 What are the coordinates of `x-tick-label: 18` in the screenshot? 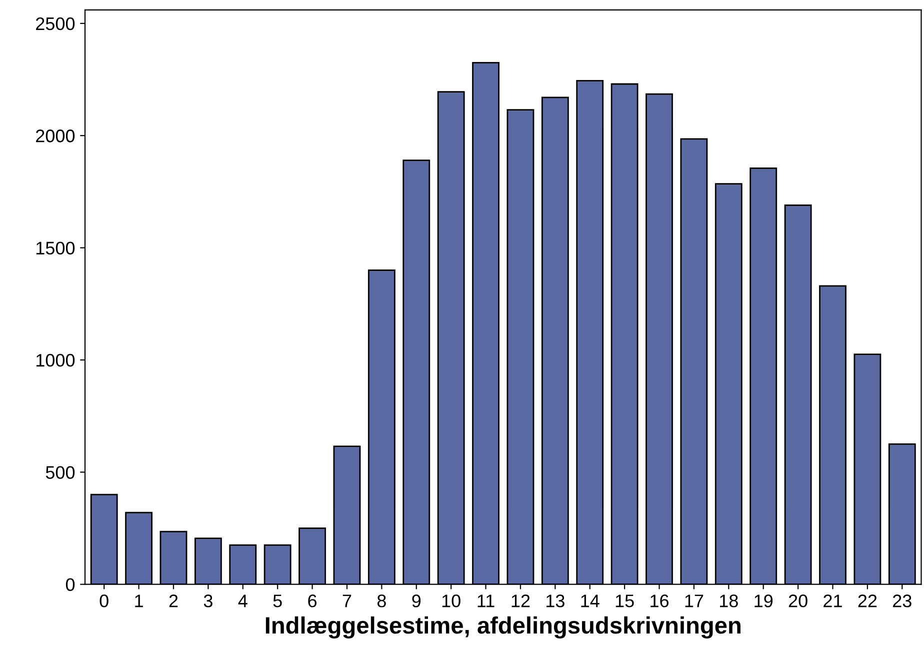 It's located at (729, 601).